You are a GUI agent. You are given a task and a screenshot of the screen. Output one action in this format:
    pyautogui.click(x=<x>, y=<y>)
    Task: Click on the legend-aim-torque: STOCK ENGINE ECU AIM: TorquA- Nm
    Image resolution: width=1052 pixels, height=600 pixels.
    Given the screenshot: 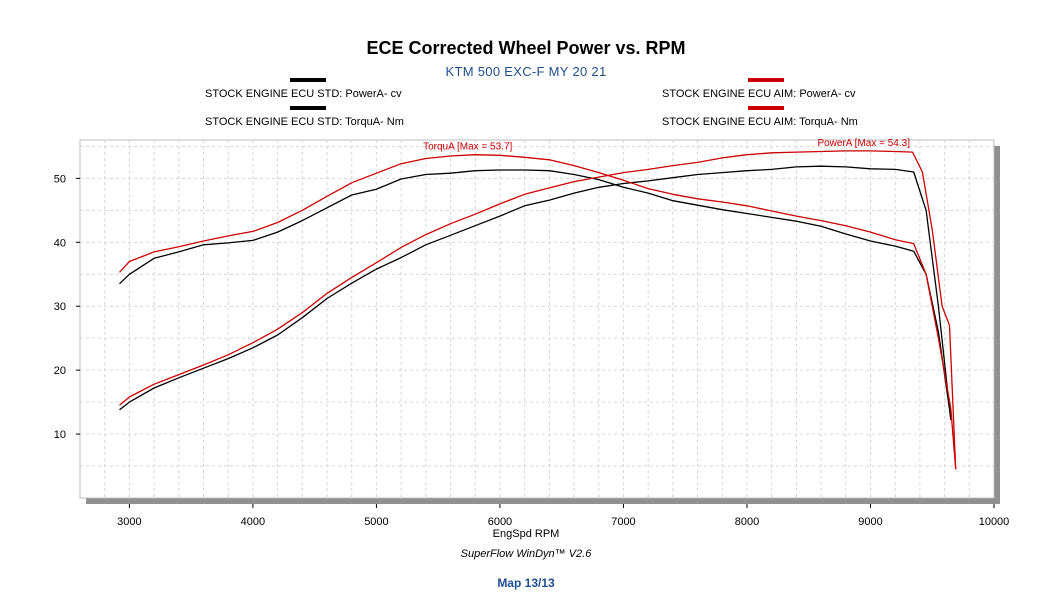 What is the action you would take?
    pyautogui.click(x=760, y=122)
    